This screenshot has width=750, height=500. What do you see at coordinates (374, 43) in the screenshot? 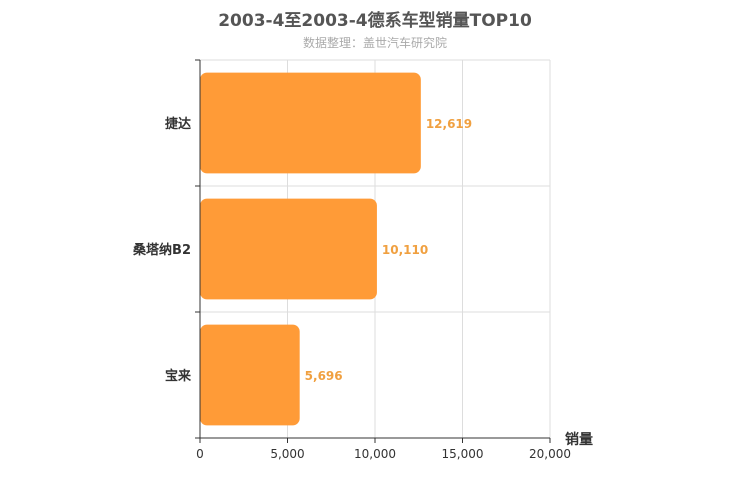
I see `chart-subtitle: 数据整理：盖世汽车研究院` at bounding box center [374, 43].